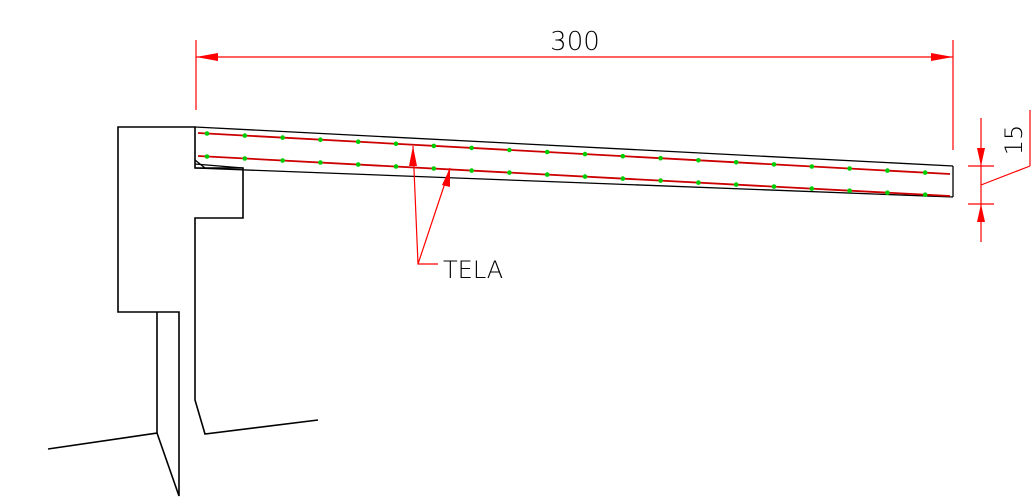  Describe the element at coordinates (207, 57) in the screenshot. I see `span-arrow-left` at that location.